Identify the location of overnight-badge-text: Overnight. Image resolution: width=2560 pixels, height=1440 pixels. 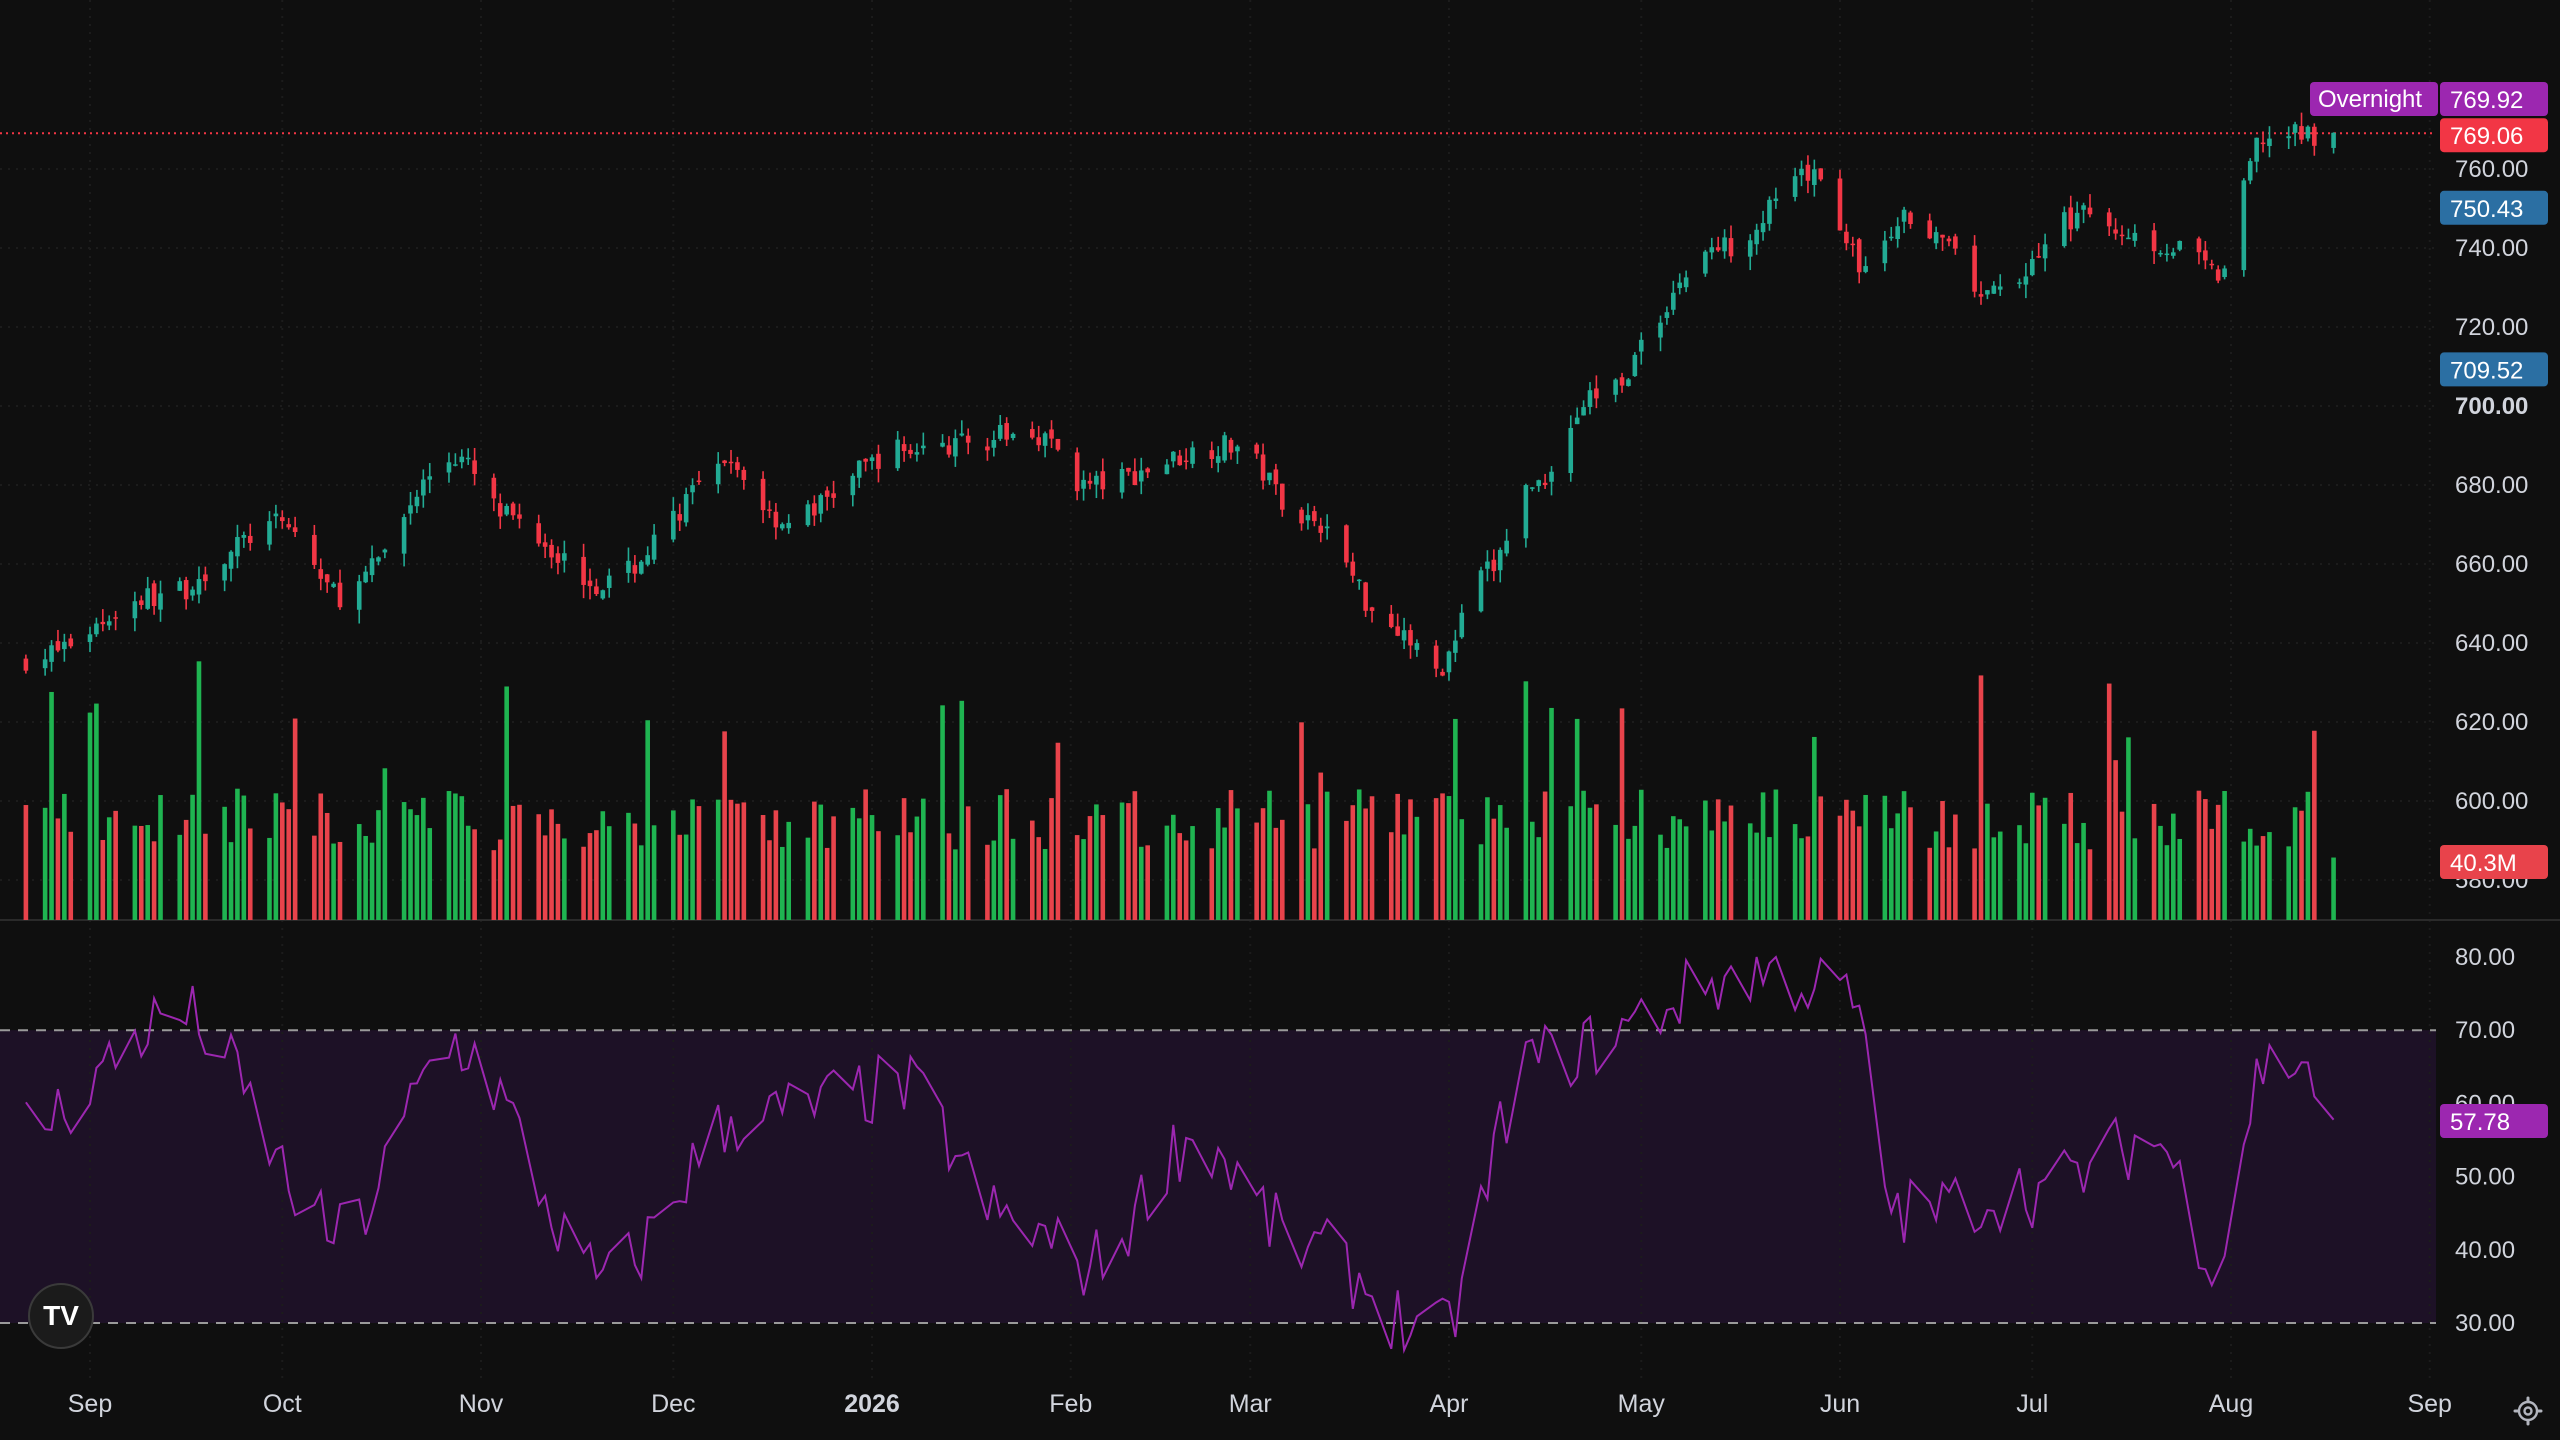
(2370, 99).